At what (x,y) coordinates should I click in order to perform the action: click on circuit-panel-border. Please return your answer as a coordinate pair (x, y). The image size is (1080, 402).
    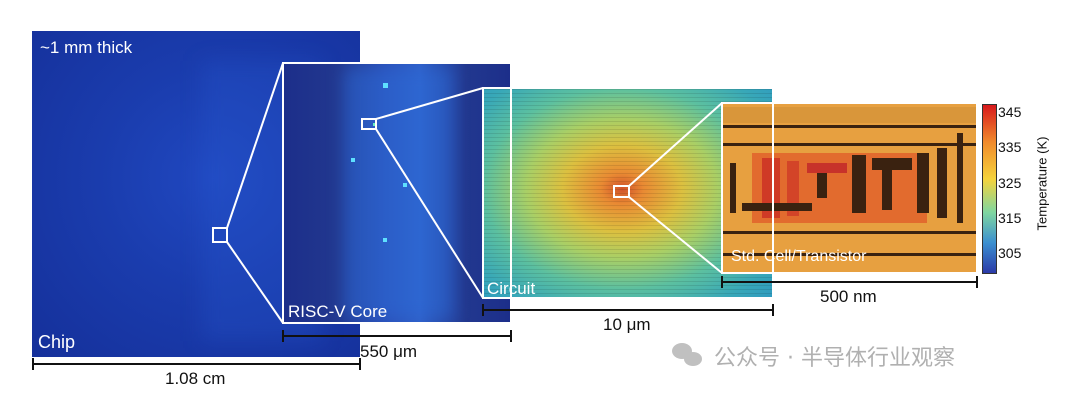
    Looking at the image, I should click on (628, 193).